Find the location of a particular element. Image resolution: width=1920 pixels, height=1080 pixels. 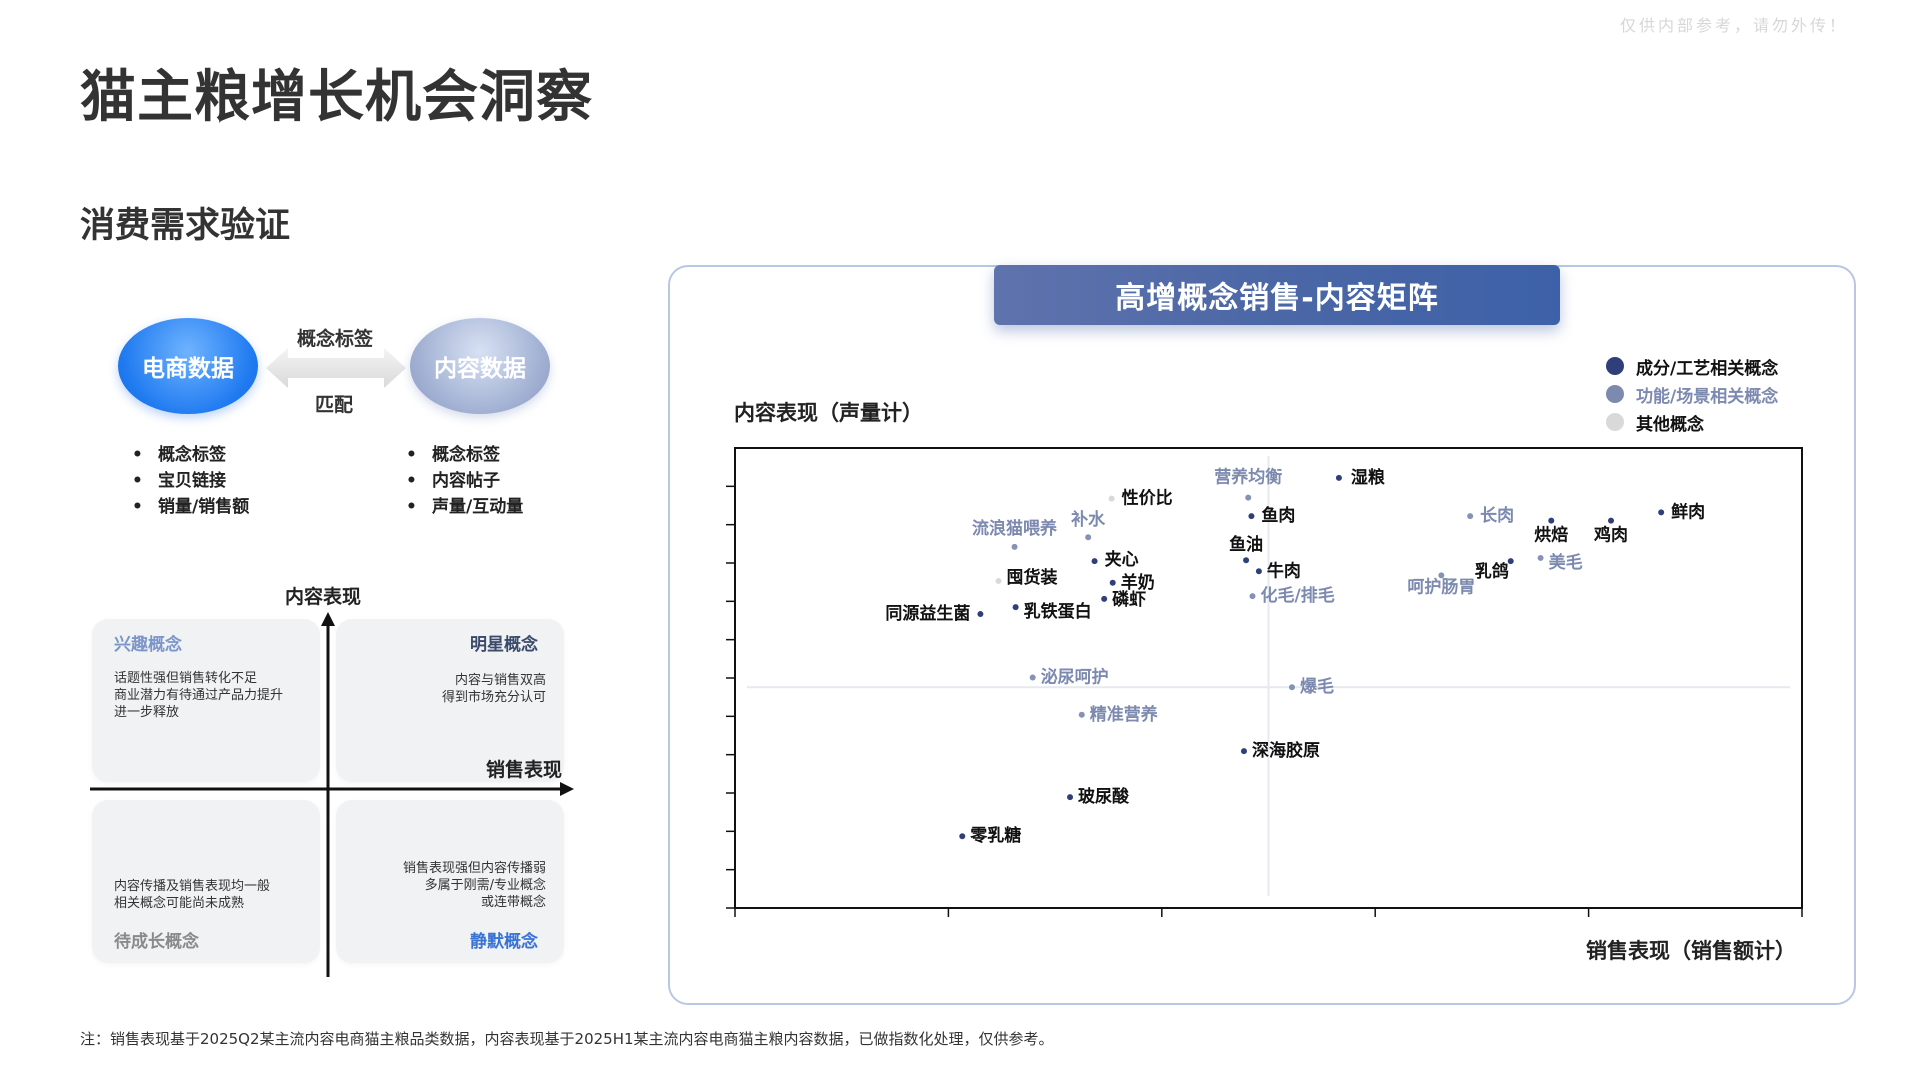

watermark: 仅供内部参考，请勿外传！ is located at coordinates (1733, 25).